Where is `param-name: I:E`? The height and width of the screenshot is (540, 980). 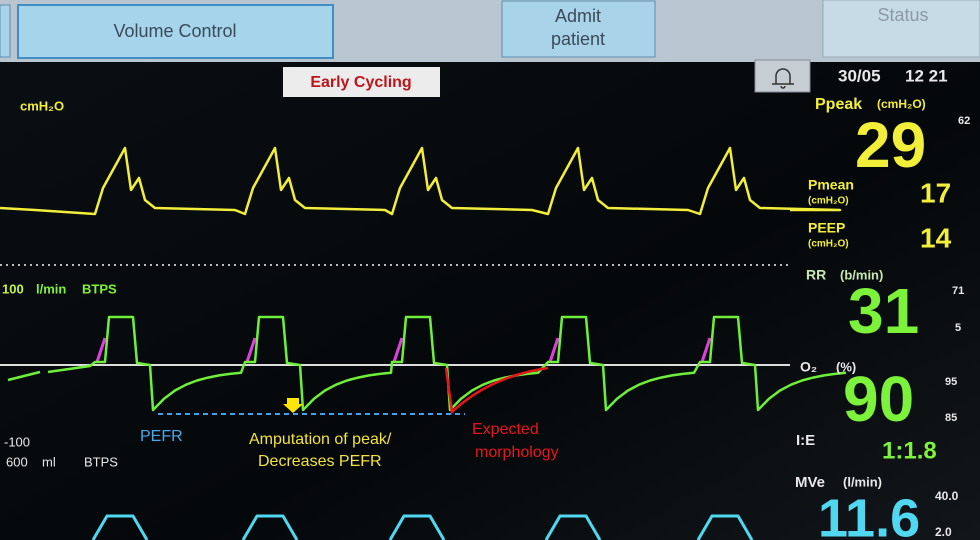
param-name: I:E is located at coordinates (805, 440).